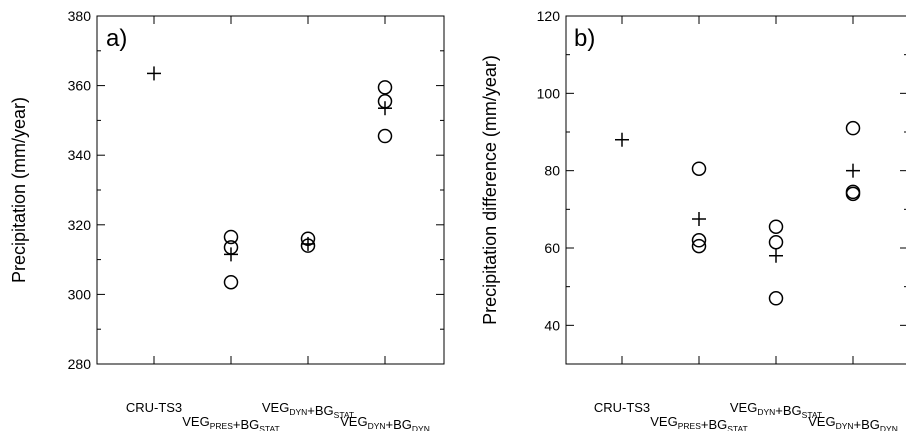 The height and width of the screenshot is (431, 906). What do you see at coordinates (80, 16) in the screenshot?
I see `y-tick-label: 380` at bounding box center [80, 16].